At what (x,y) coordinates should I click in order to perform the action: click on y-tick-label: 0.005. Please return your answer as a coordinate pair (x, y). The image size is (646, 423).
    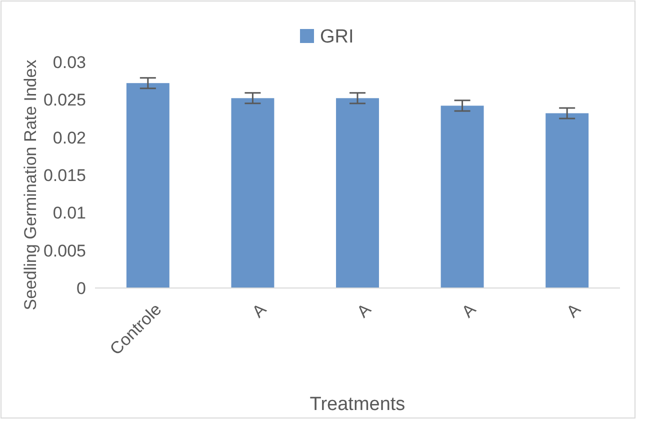
    Looking at the image, I should click on (64, 250).